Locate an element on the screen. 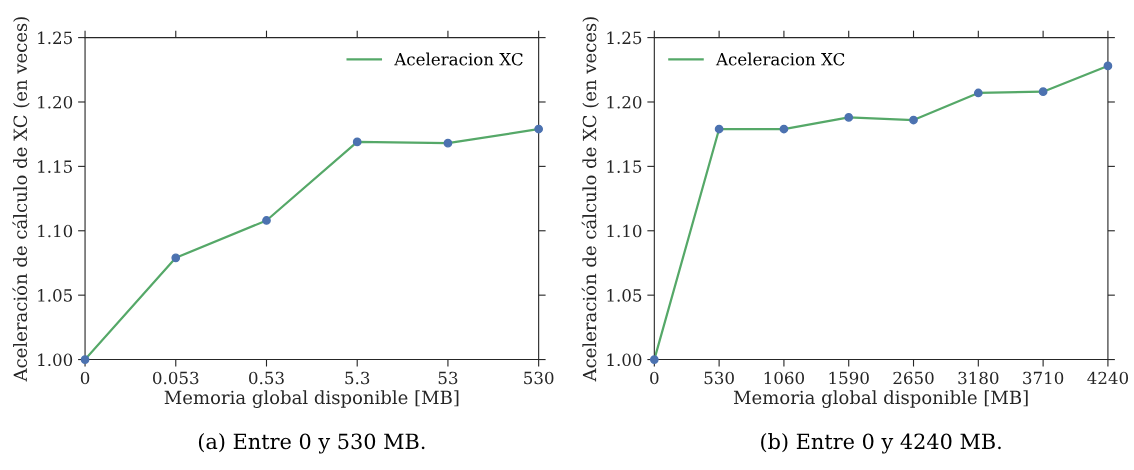 This screenshot has height=470, width=1134. x-tick-label: 3710 is located at coordinates (1043, 378).